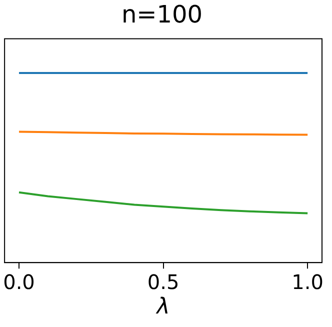 The width and height of the screenshot is (332, 327). What do you see at coordinates (162, 14) in the screenshot?
I see `chart-title: n=100` at bounding box center [162, 14].